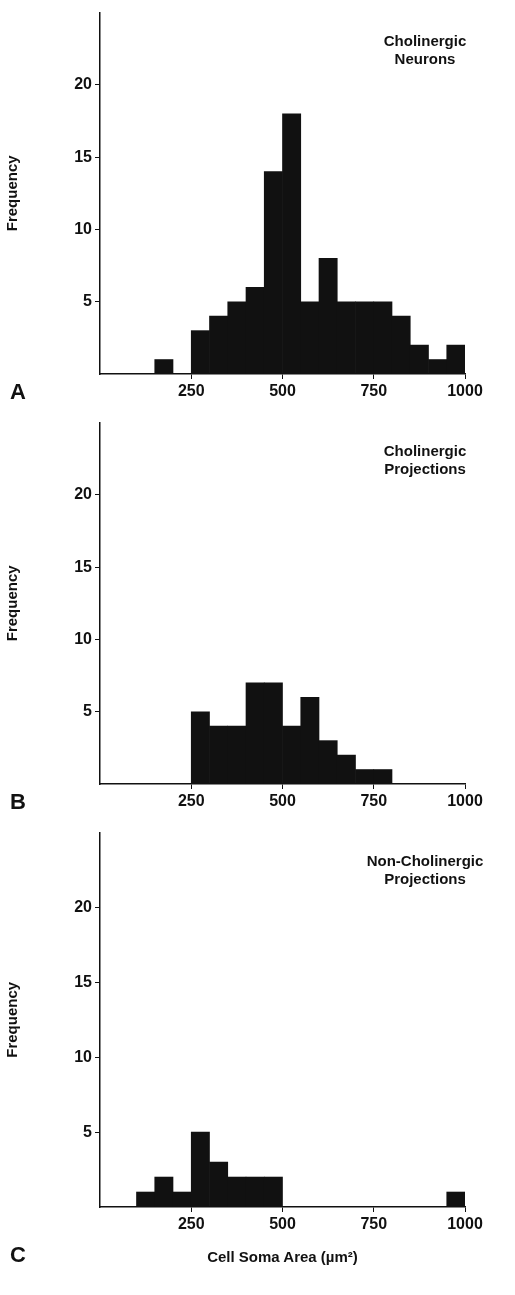 The height and width of the screenshot is (1295, 515). I want to click on text: A, so click(18, 392).